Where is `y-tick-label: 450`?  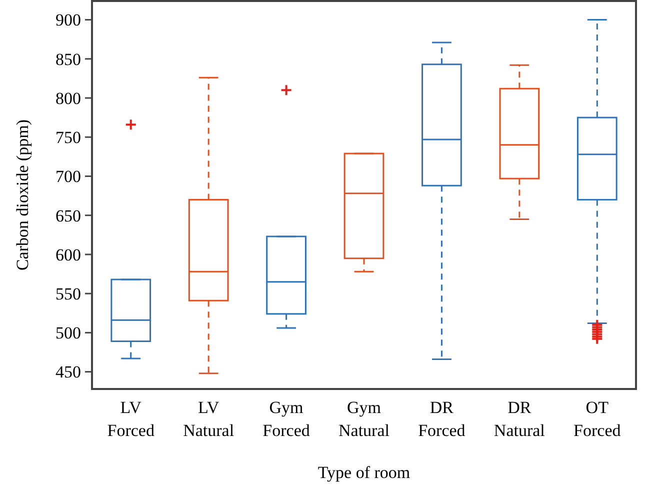 y-tick-label: 450 is located at coordinates (68, 372).